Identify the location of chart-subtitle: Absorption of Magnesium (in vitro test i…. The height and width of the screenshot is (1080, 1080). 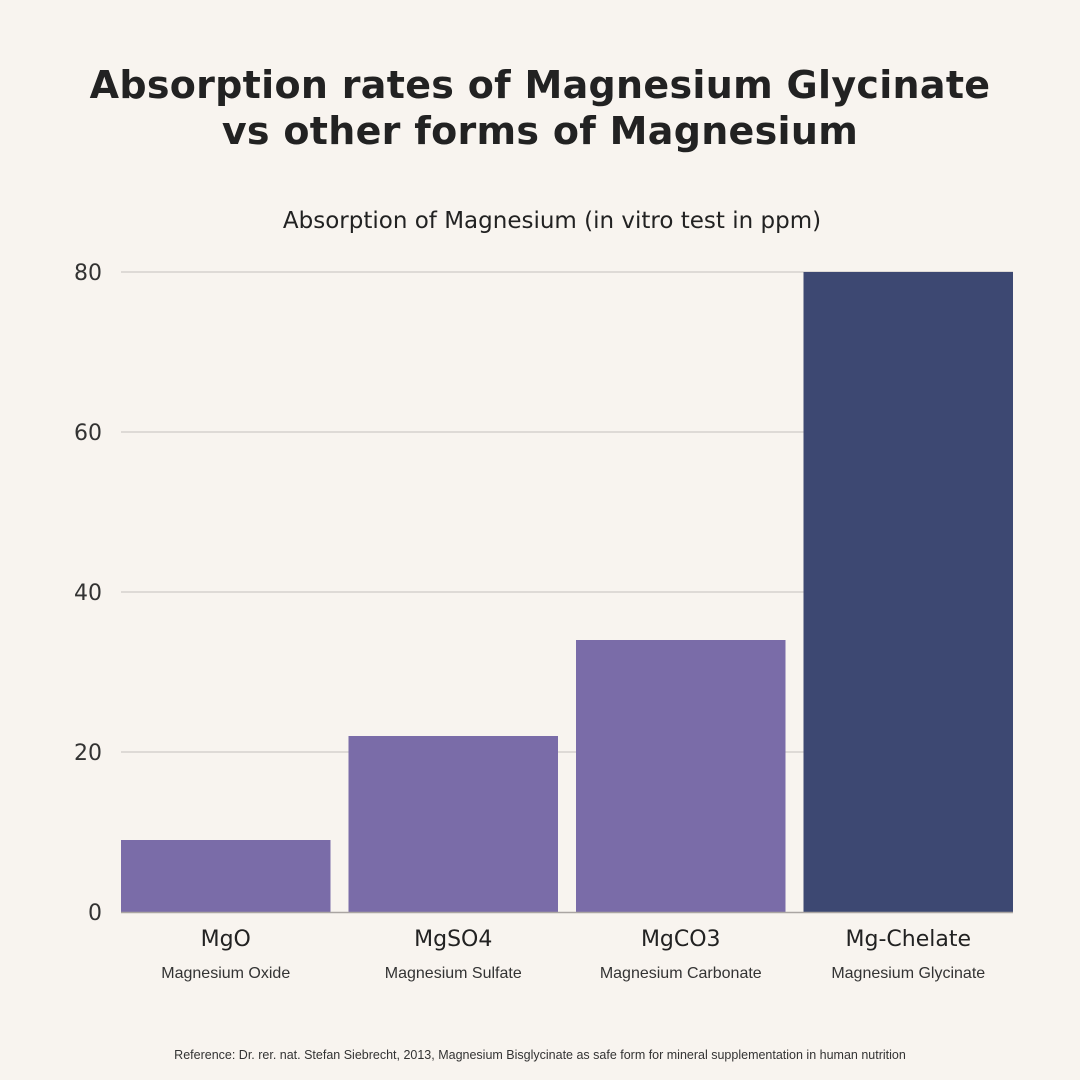
(552, 221).